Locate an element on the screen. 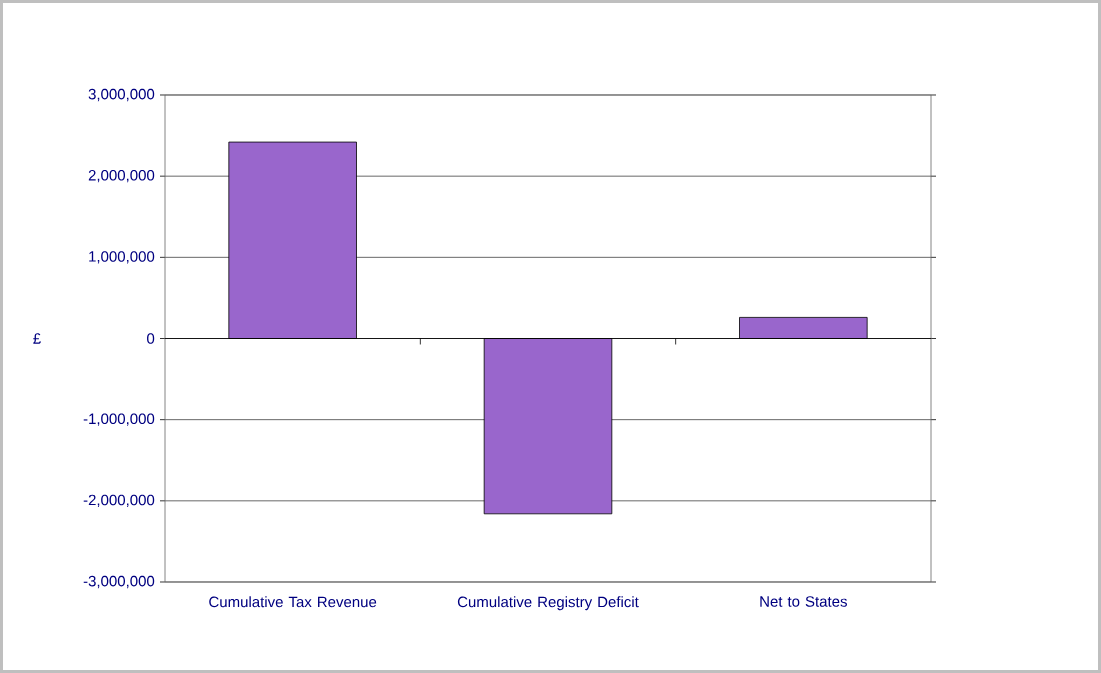 The image size is (1101, 673). x-tick-label: Cumulative Tax Revenue is located at coordinates (293, 602).